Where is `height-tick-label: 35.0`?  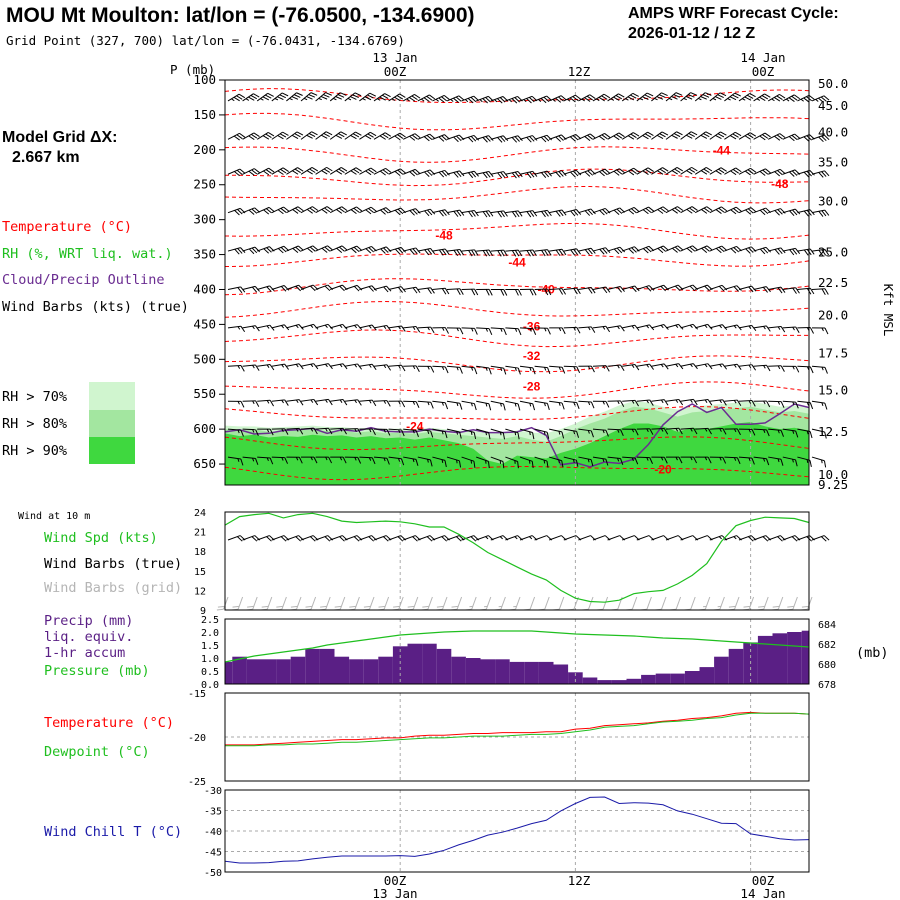 height-tick-label: 35.0 is located at coordinates (833, 161).